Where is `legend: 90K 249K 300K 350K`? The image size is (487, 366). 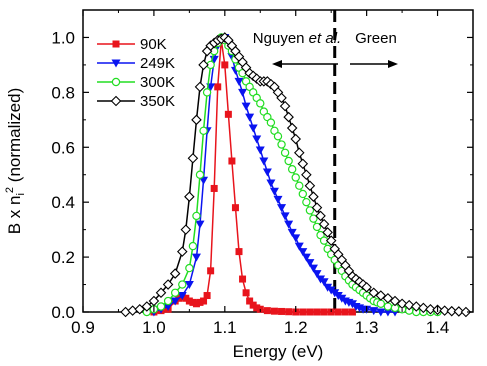
legend: 90K 249K 300K 350K is located at coordinates (136, 73).